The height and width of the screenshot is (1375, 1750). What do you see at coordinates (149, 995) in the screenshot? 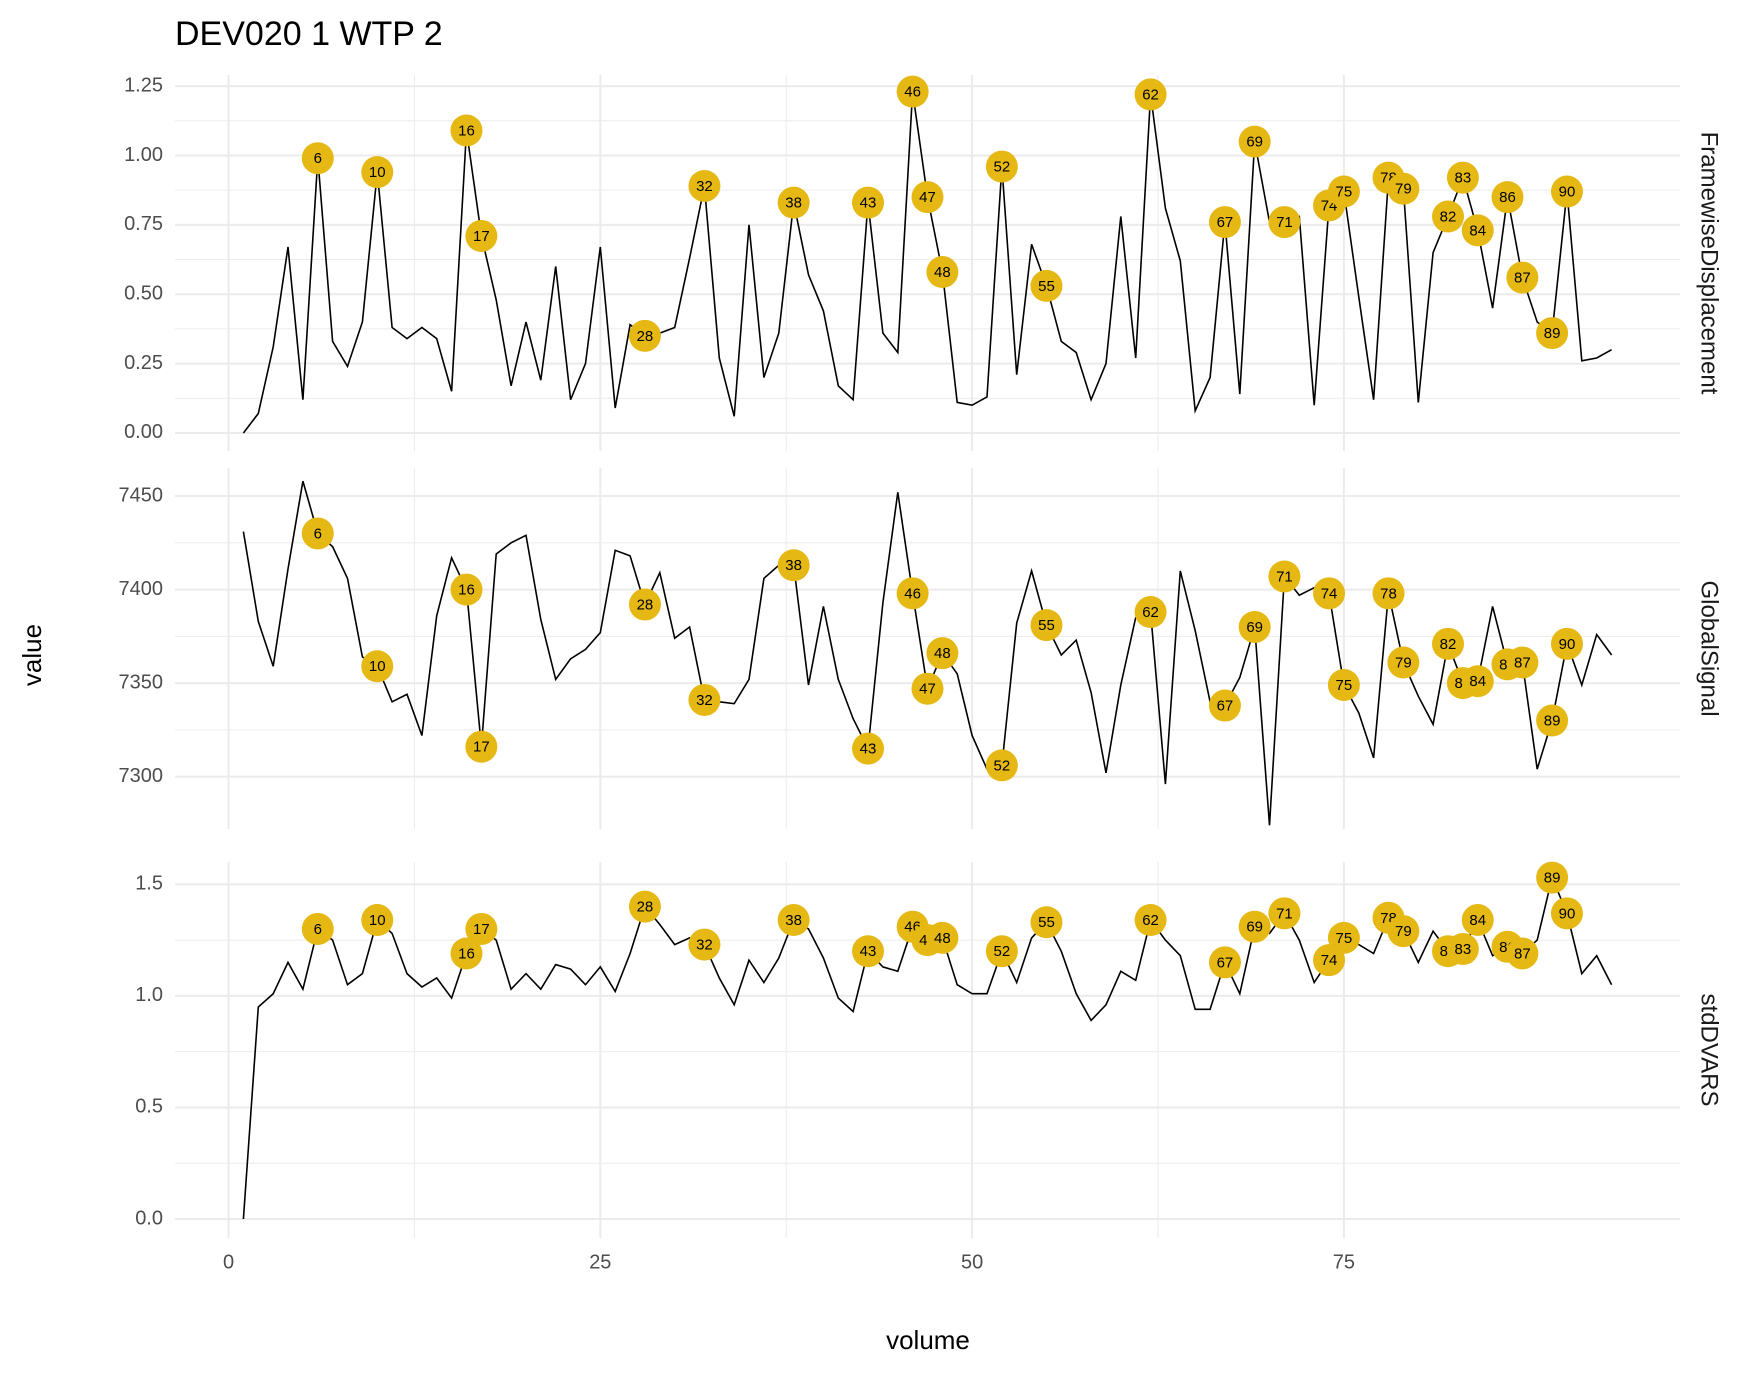
I see `y-tick-label: 1.0` at bounding box center [149, 995].